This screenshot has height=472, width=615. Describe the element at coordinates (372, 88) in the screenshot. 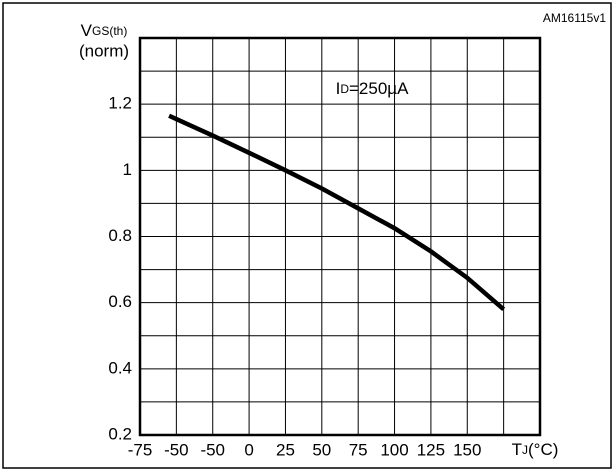

I see `annotation: ID=250µA` at that location.